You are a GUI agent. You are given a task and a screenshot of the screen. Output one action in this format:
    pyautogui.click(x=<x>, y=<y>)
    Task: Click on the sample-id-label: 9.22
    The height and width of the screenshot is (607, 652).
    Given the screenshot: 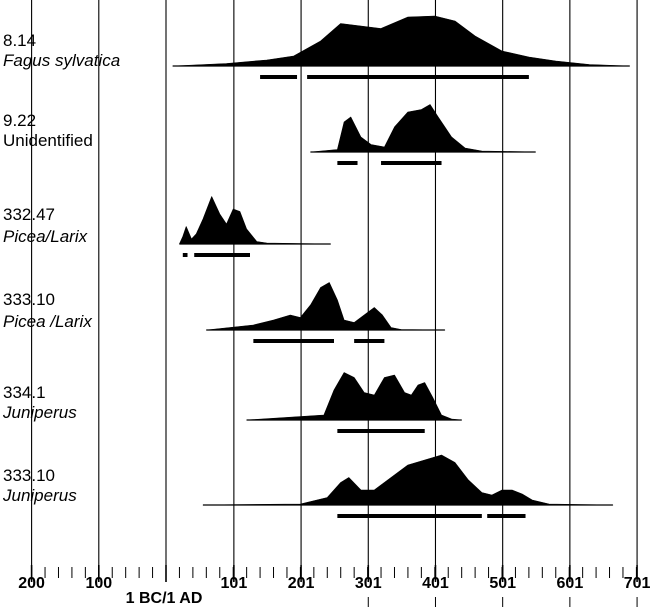 What is the action you would take?
    pyautogui.click(x=19, y=120)
    